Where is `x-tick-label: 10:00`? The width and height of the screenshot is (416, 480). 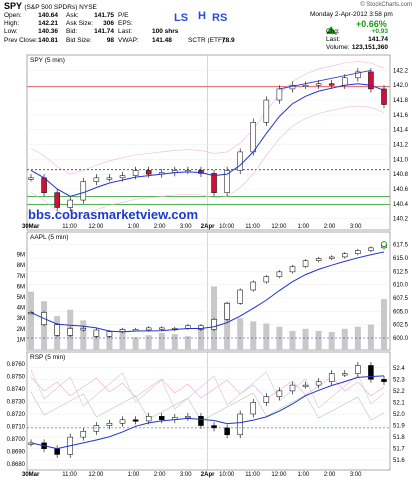 x-tick-label: 10:00 is located at coordinates (227, 227).